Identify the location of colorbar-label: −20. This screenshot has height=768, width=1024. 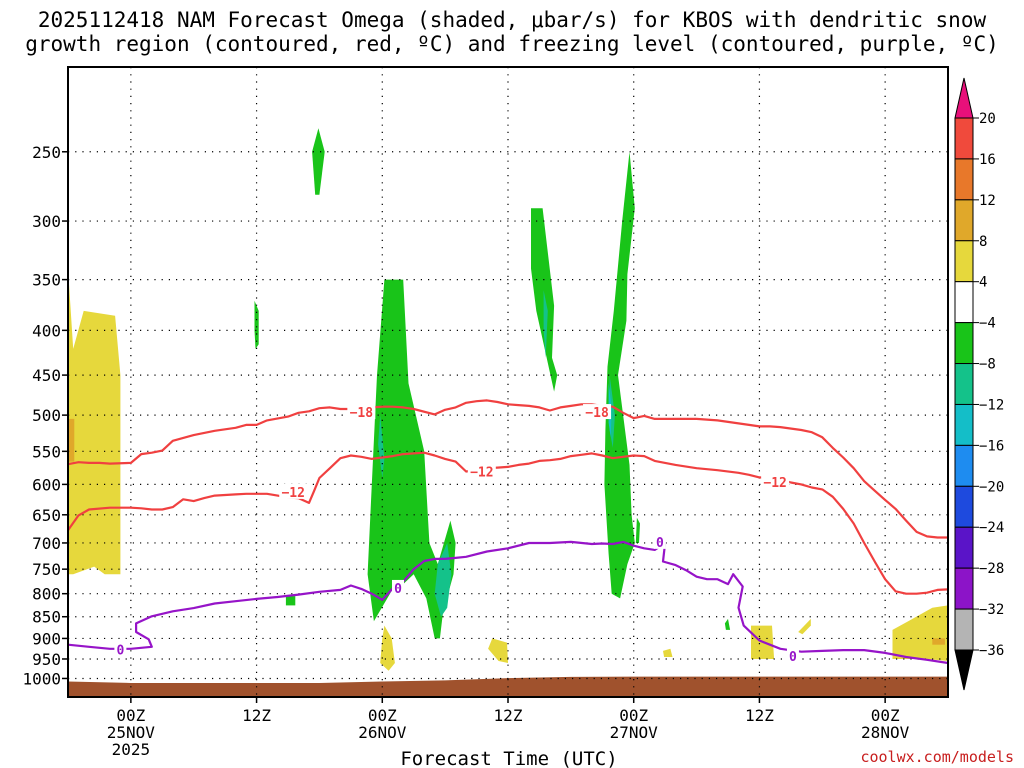
(991, 487).